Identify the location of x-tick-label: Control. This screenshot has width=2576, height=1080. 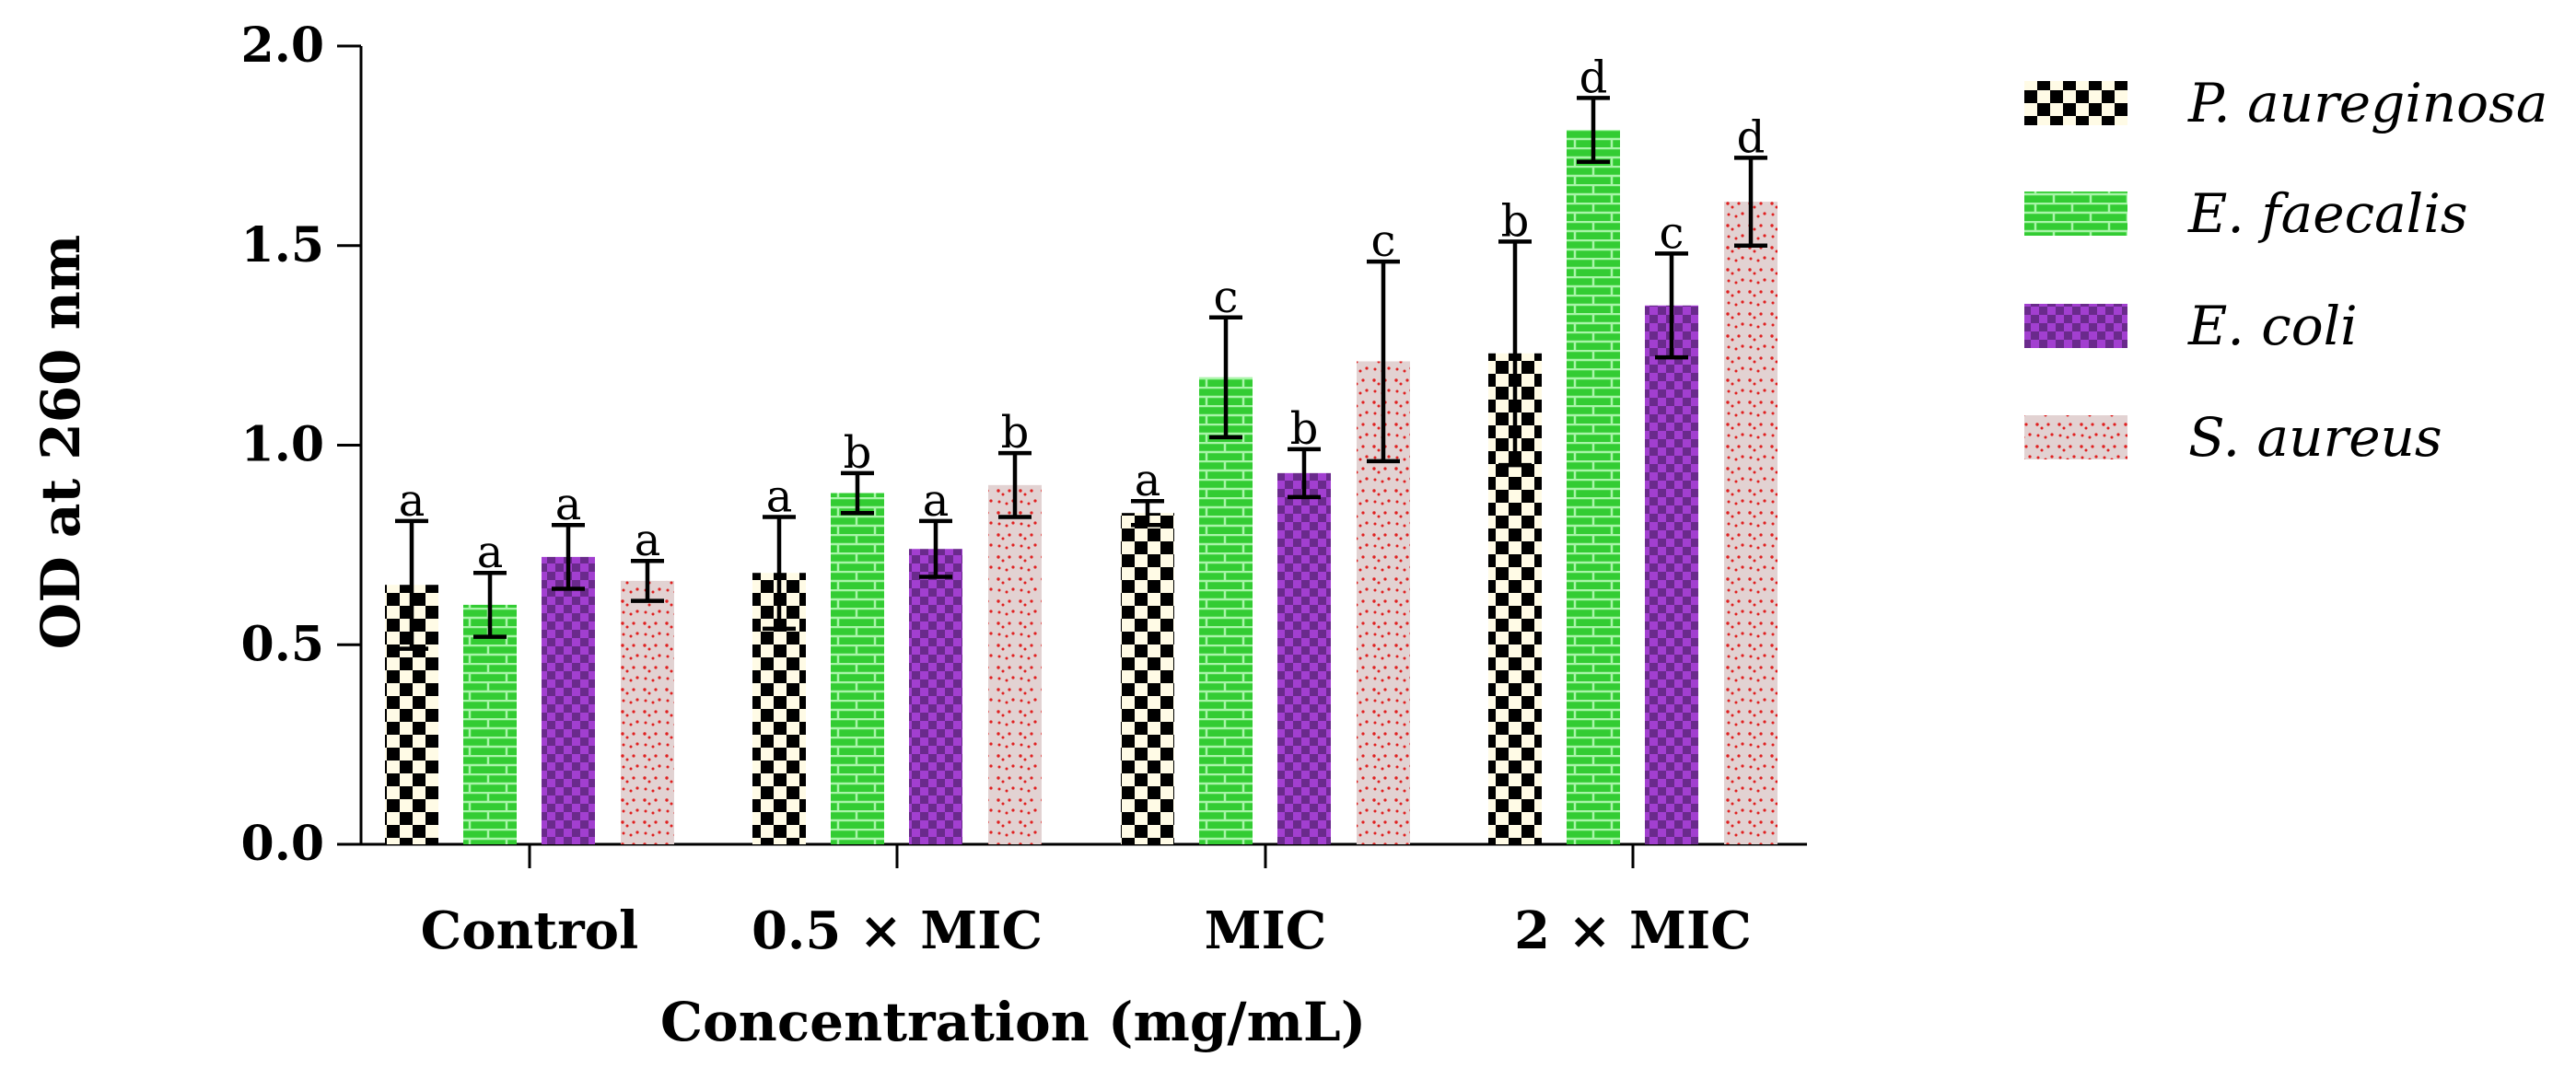
(530, 930).